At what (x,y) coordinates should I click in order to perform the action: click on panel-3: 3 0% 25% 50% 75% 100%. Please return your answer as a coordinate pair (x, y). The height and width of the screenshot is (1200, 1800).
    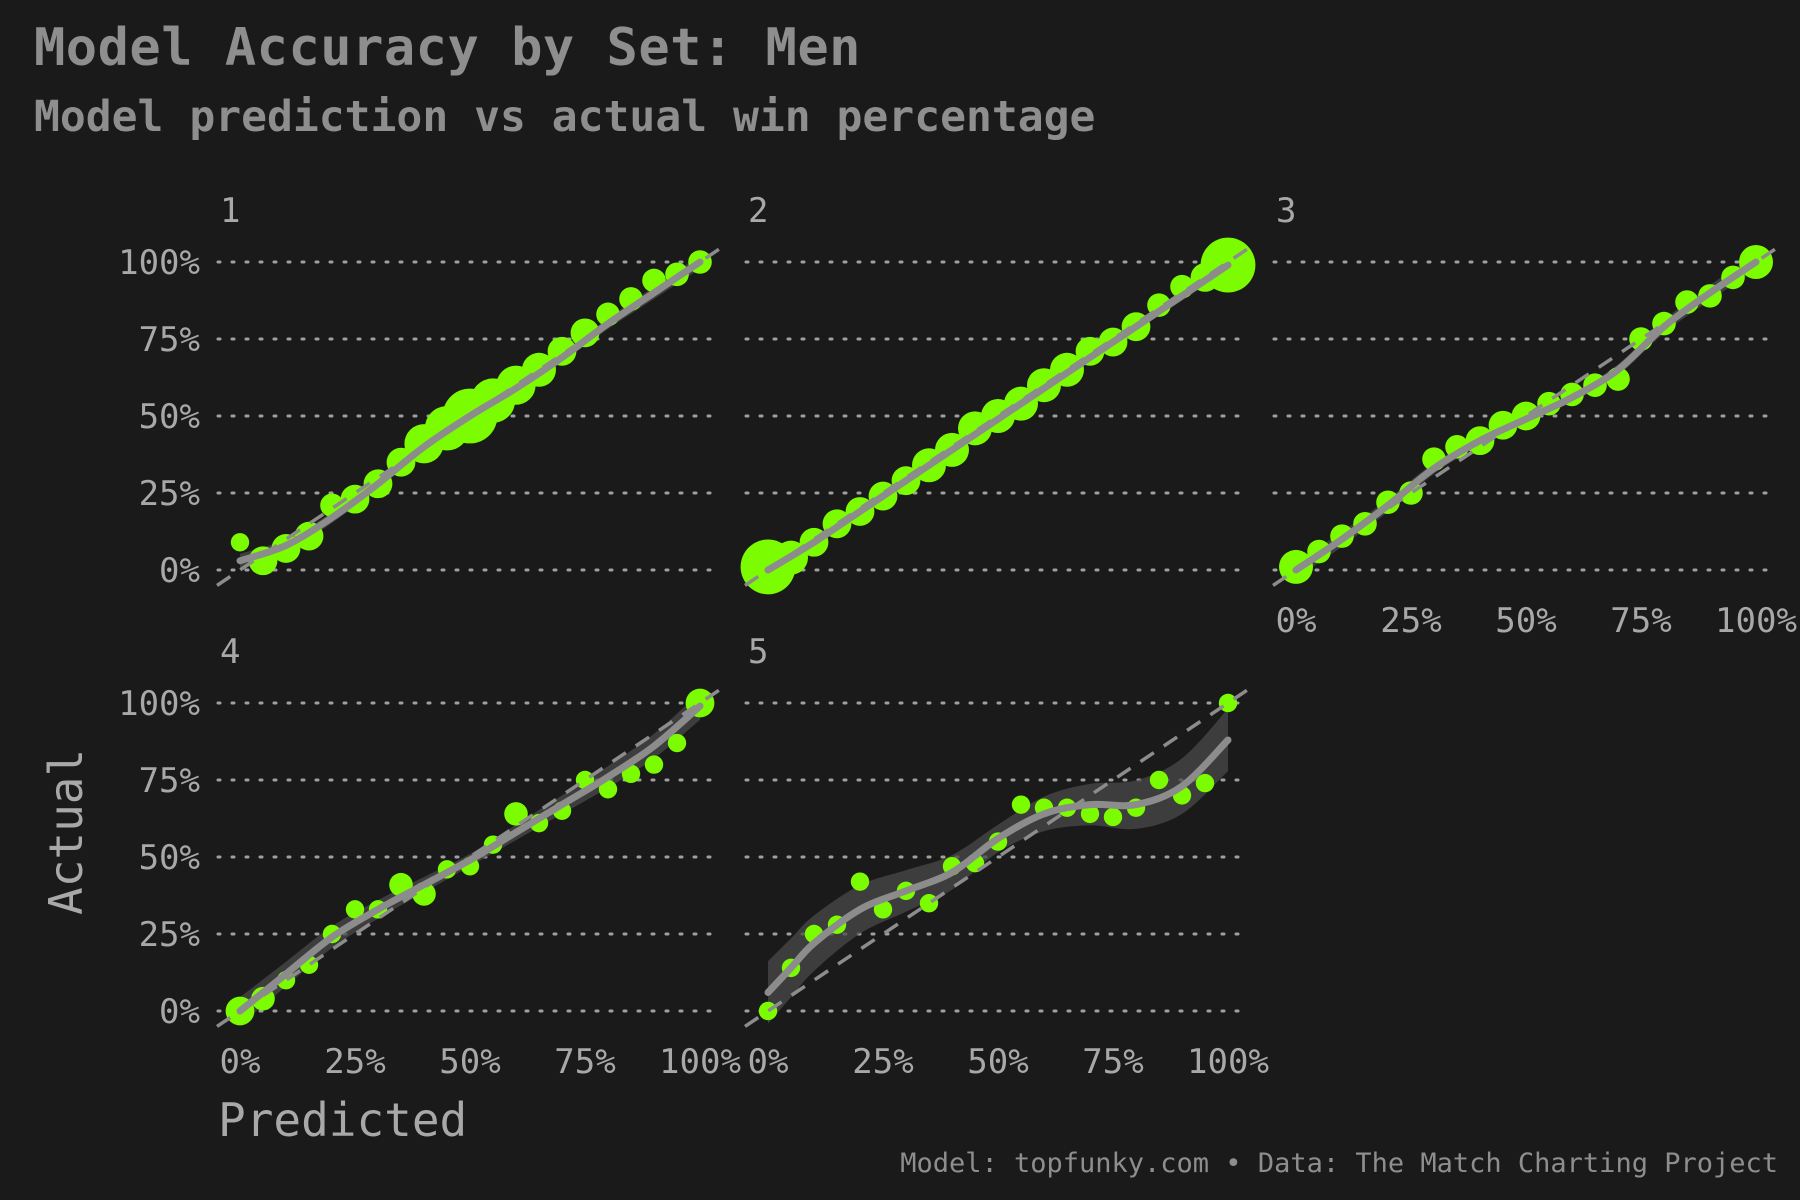
    Looking at the image, I should click on (1534, 416).